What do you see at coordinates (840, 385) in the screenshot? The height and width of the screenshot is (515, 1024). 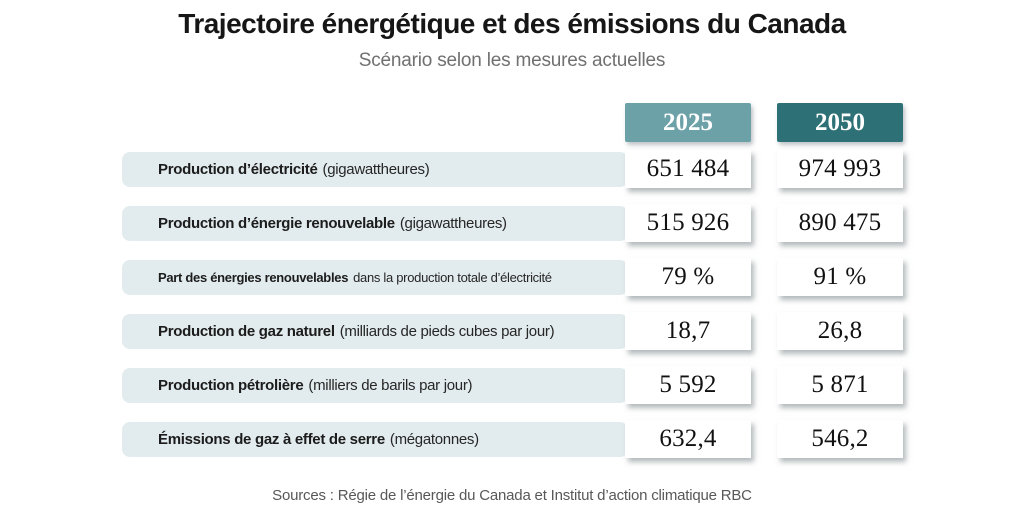 I see `value-cell-2050: 5 871` at bounding box center [840, 385].